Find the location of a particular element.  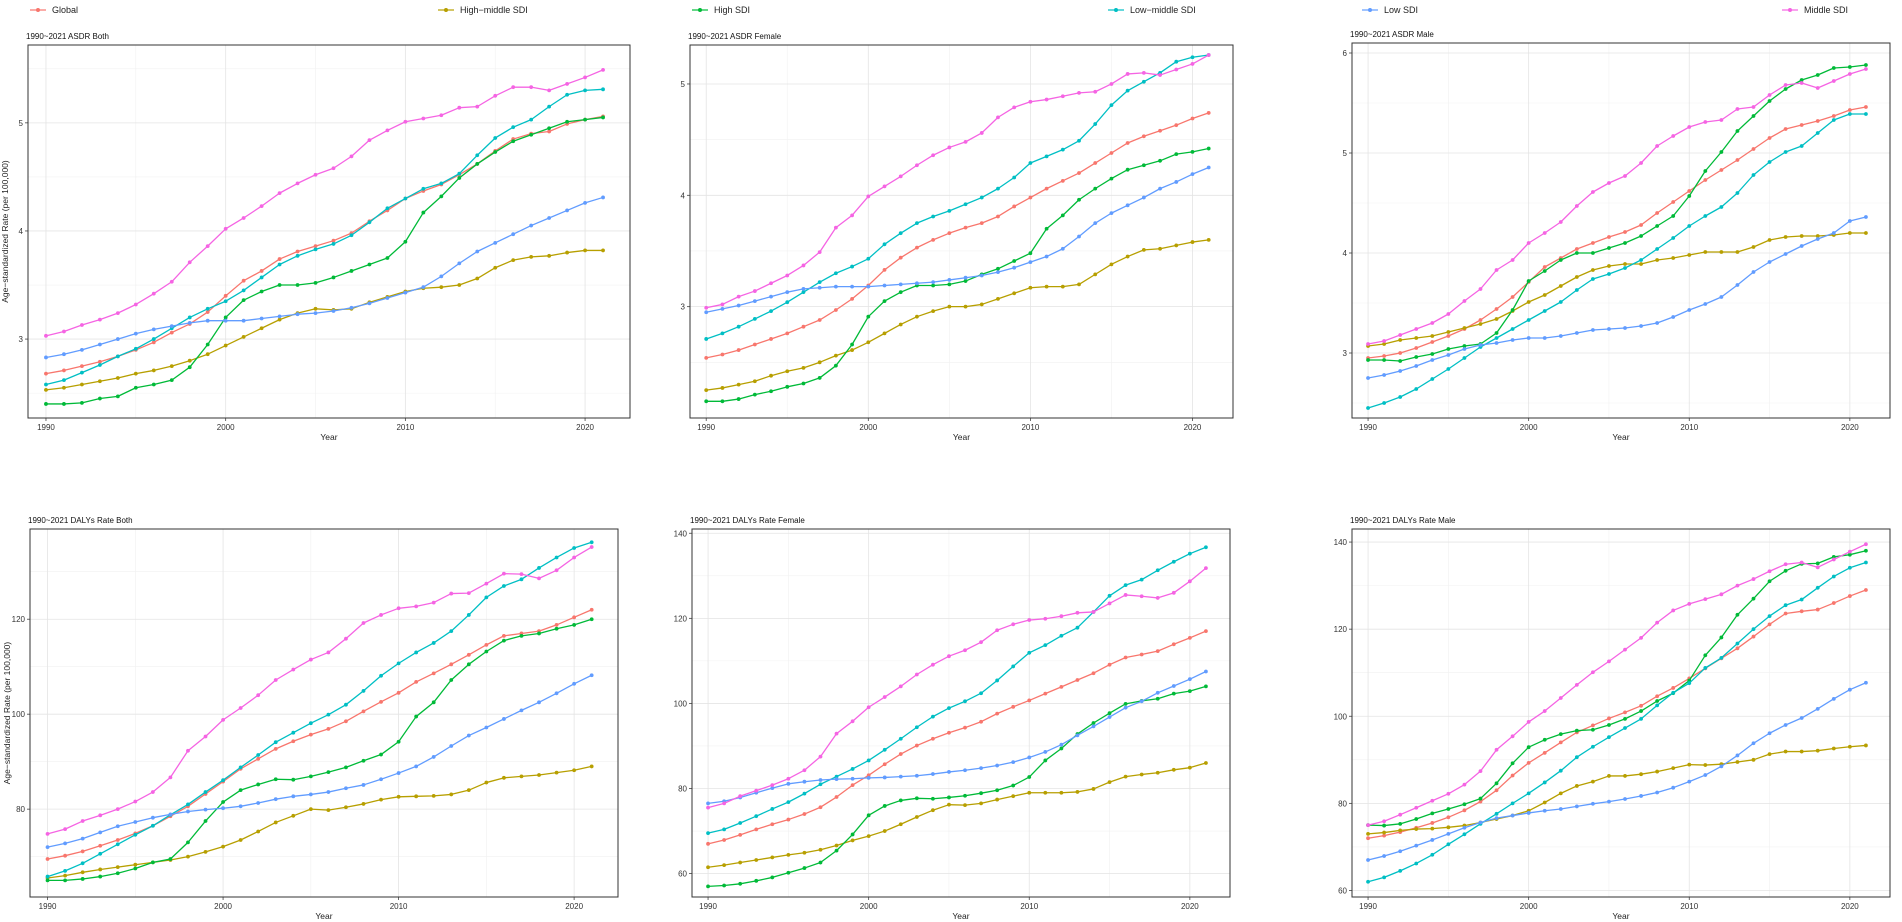

series-line-low-middle-sdi is located at coordinates (319, 709).